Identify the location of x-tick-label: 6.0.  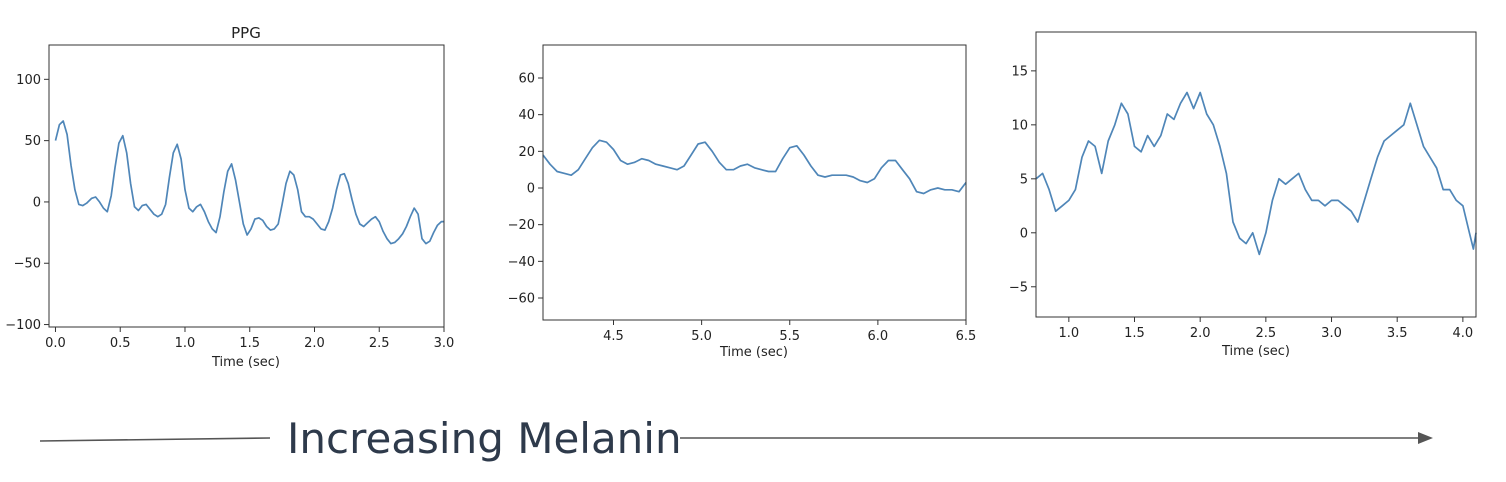
(878, 336).